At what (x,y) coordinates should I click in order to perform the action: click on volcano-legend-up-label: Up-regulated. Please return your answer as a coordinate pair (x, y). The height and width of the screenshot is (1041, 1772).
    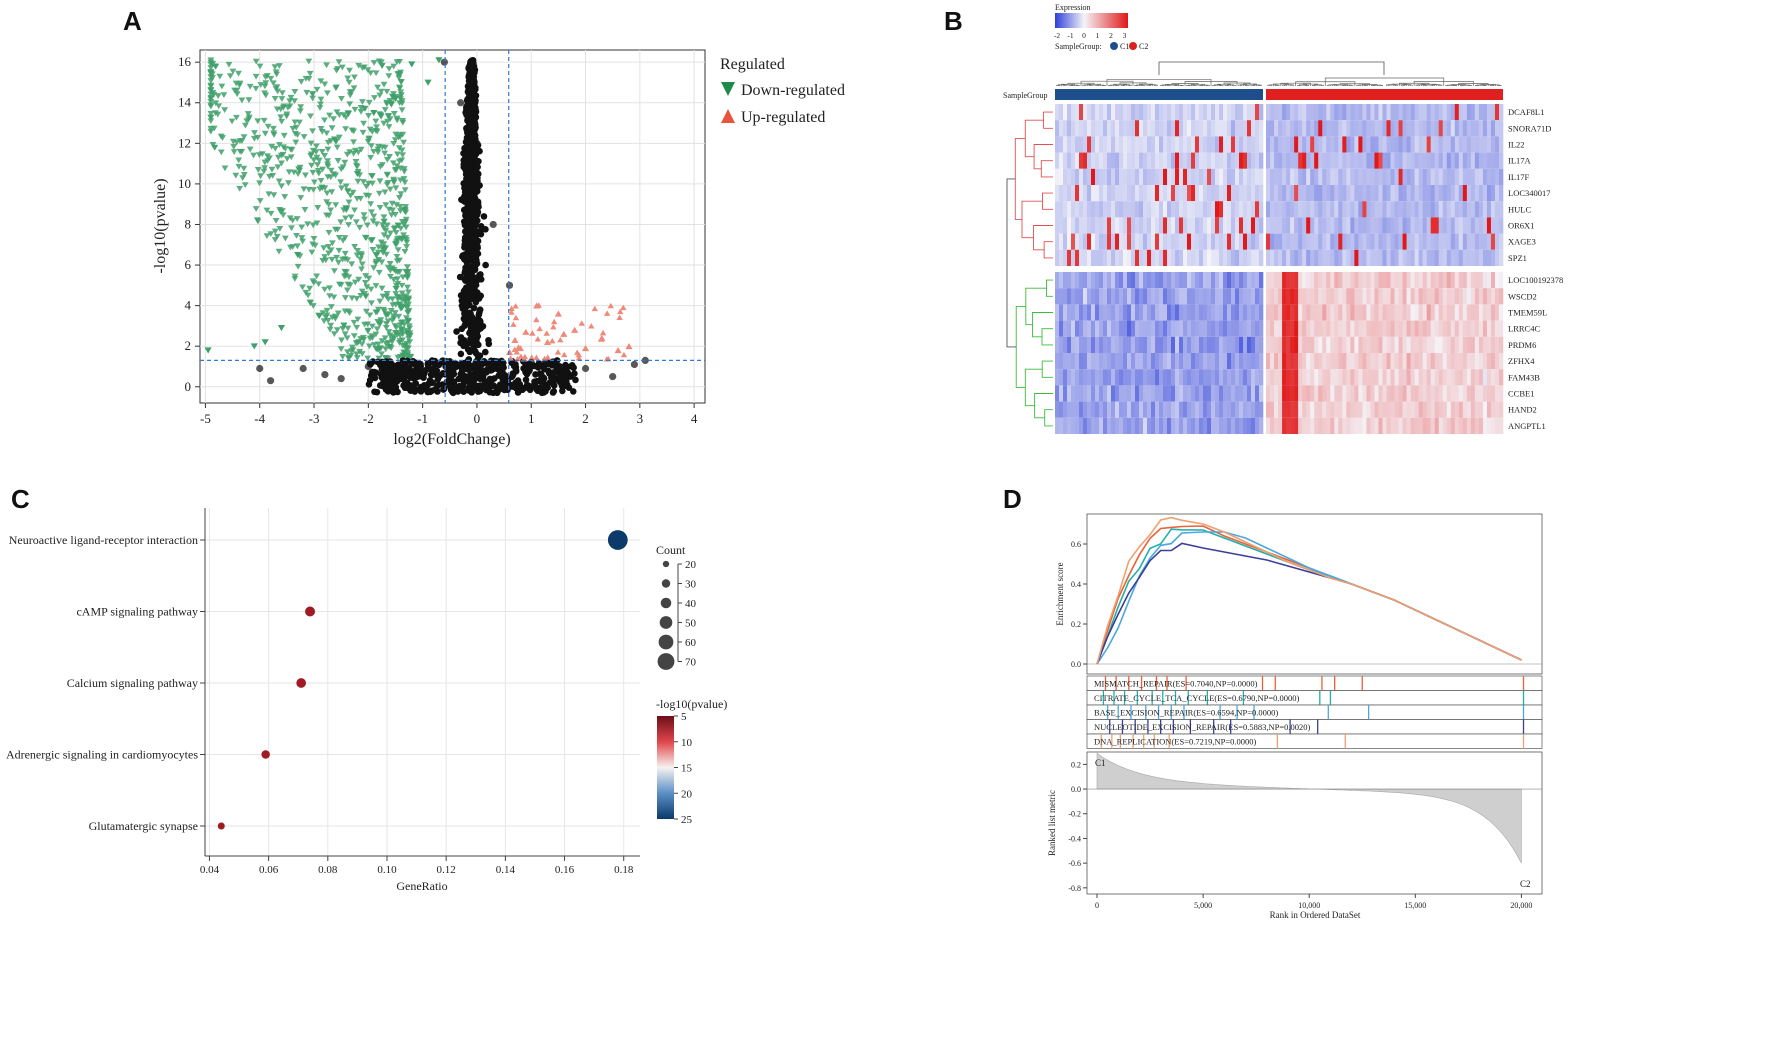
    Looking at the image, I should click on (783, 117).